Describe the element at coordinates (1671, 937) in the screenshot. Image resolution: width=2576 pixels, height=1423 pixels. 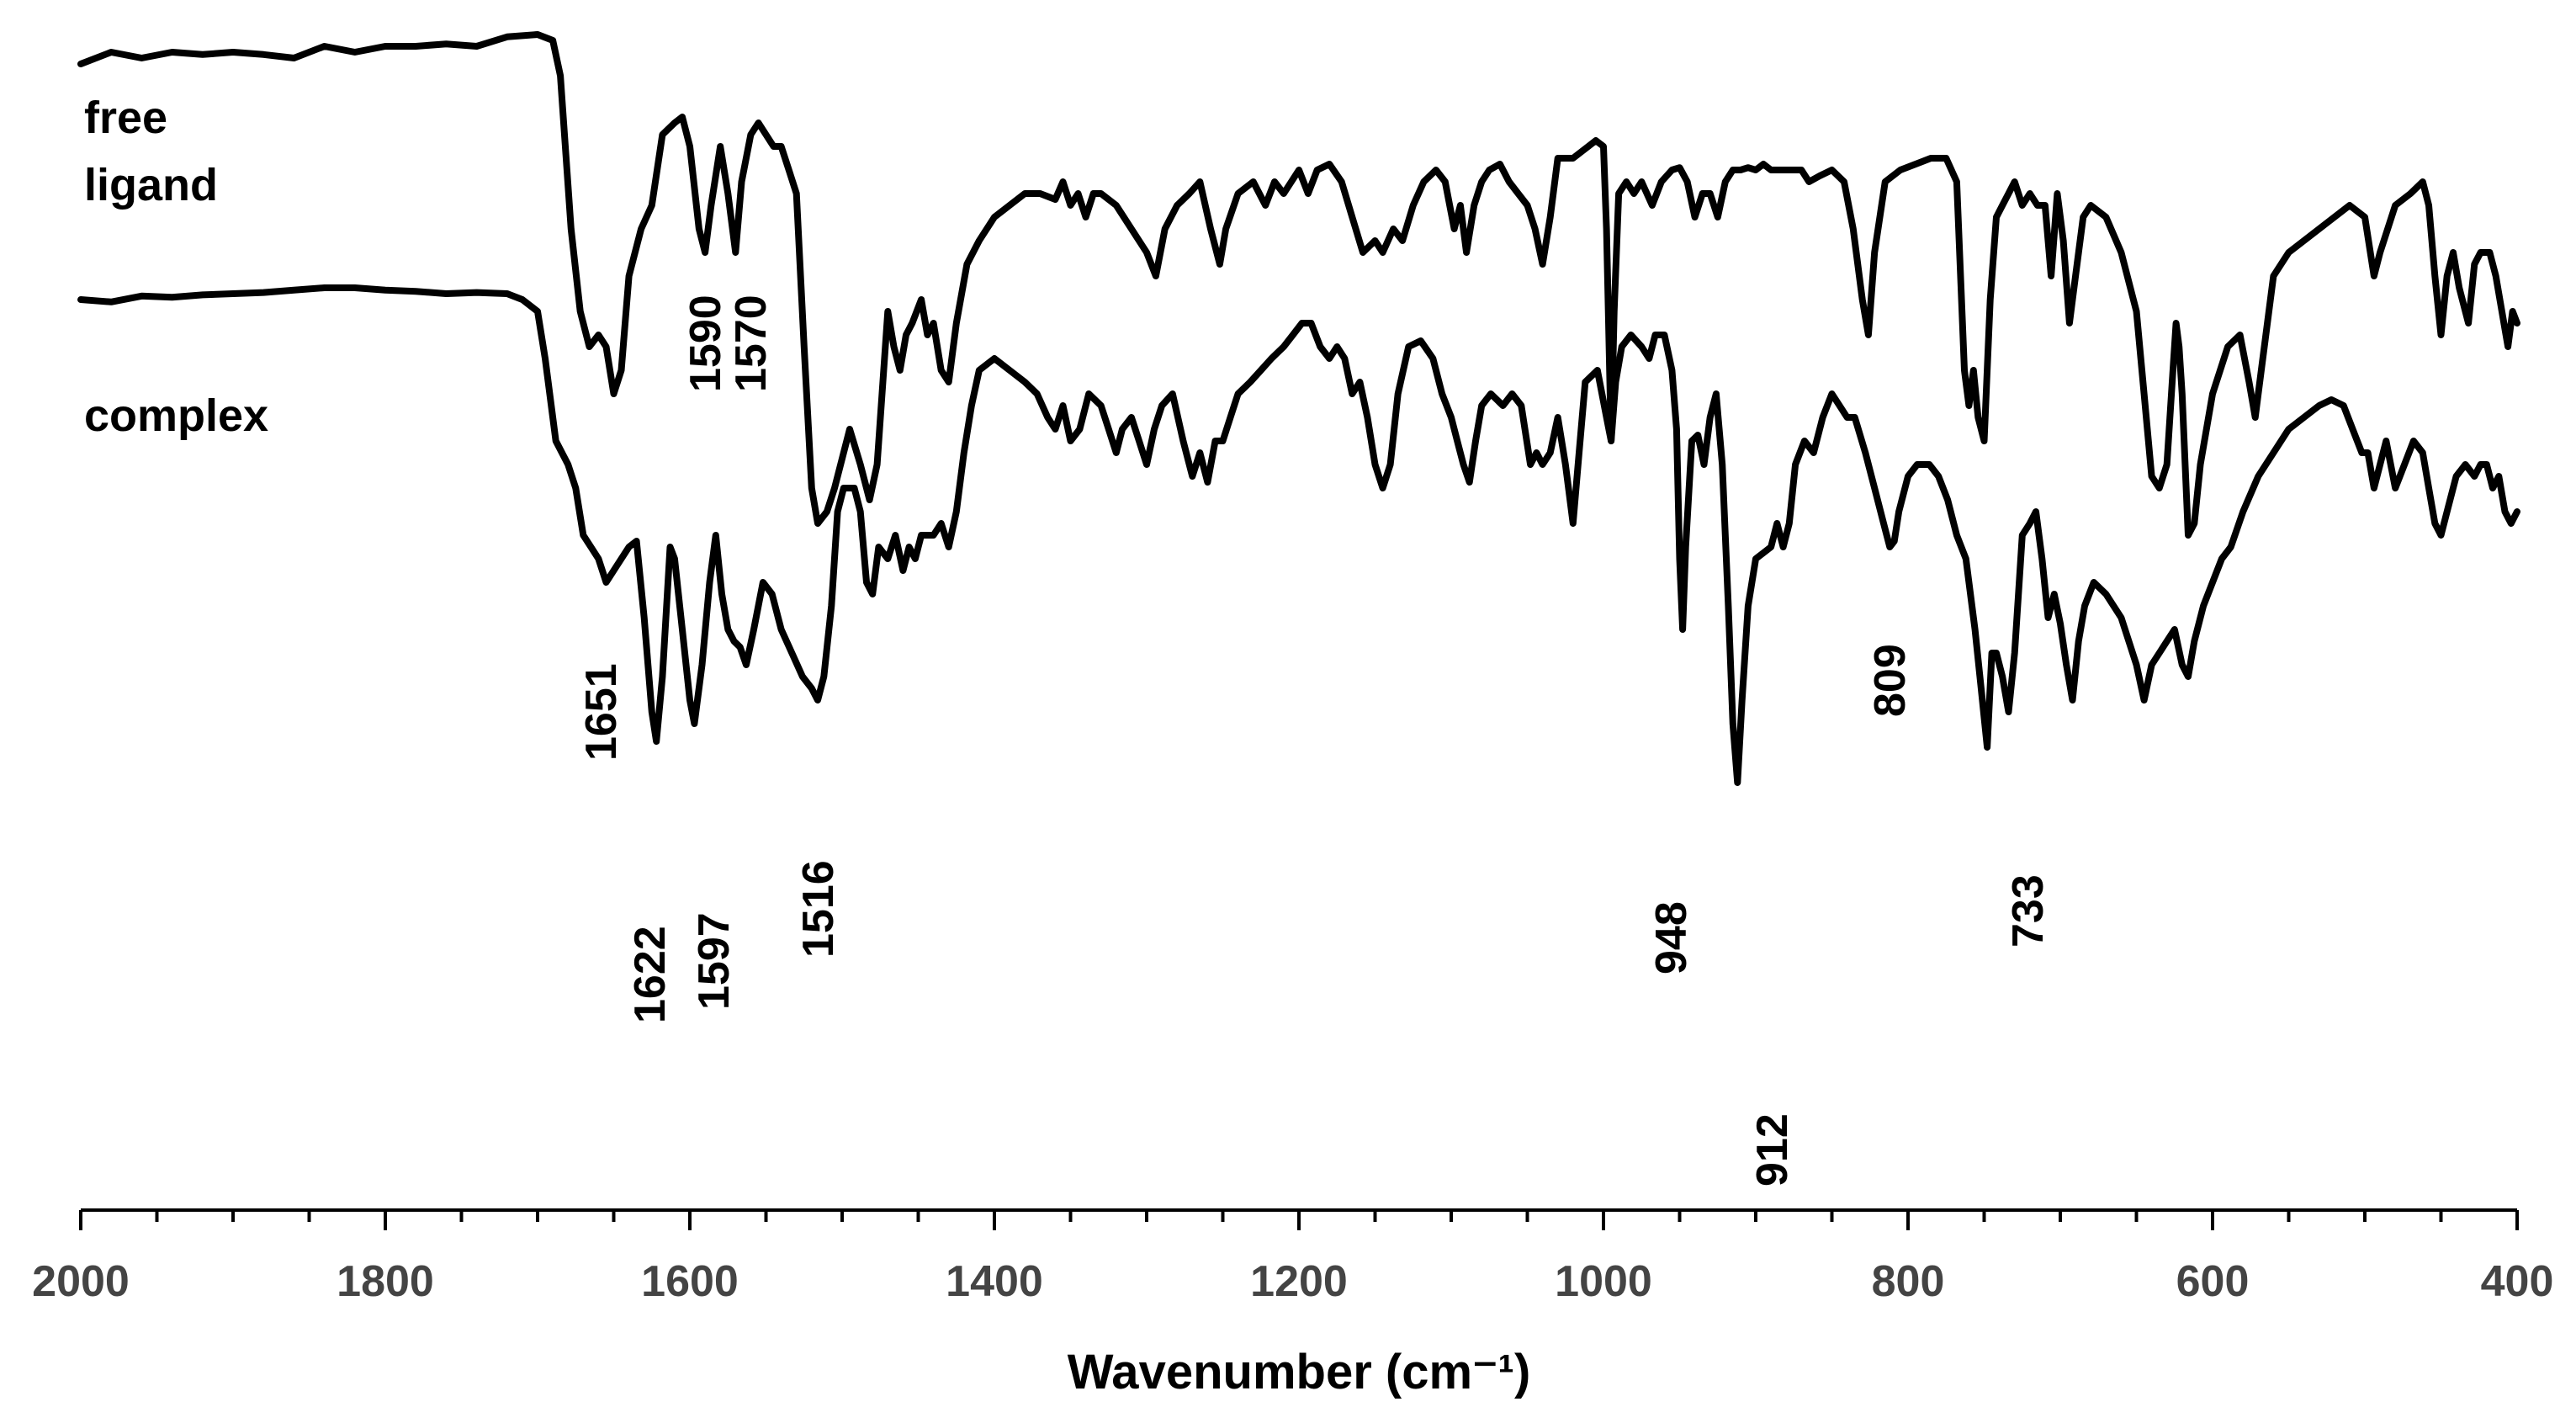
I see `peak-label-948: 948` at that location.